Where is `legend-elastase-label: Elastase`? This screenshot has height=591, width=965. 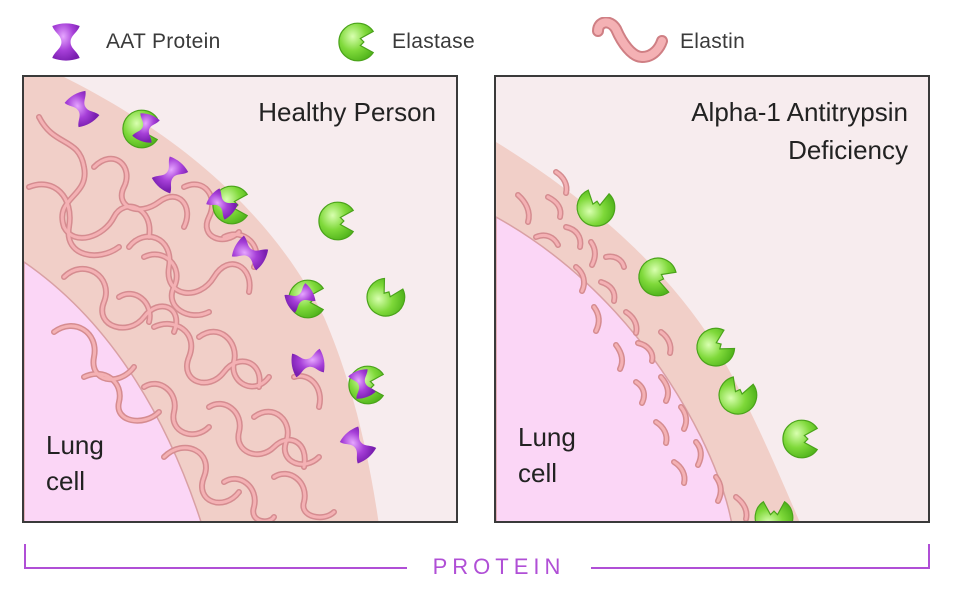 legend-elastase-label: Elastase is located at coordinates (433, 41).